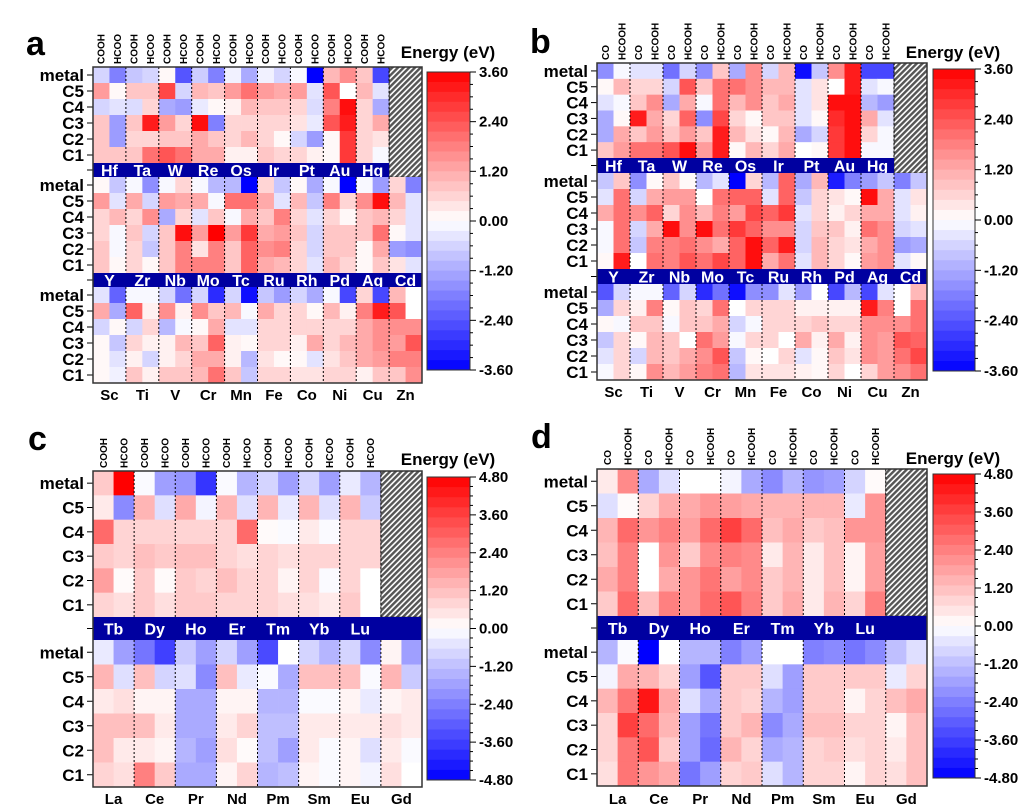 The image size is (1029, 808). I want to click on element-label-bar, so click(745, 165).